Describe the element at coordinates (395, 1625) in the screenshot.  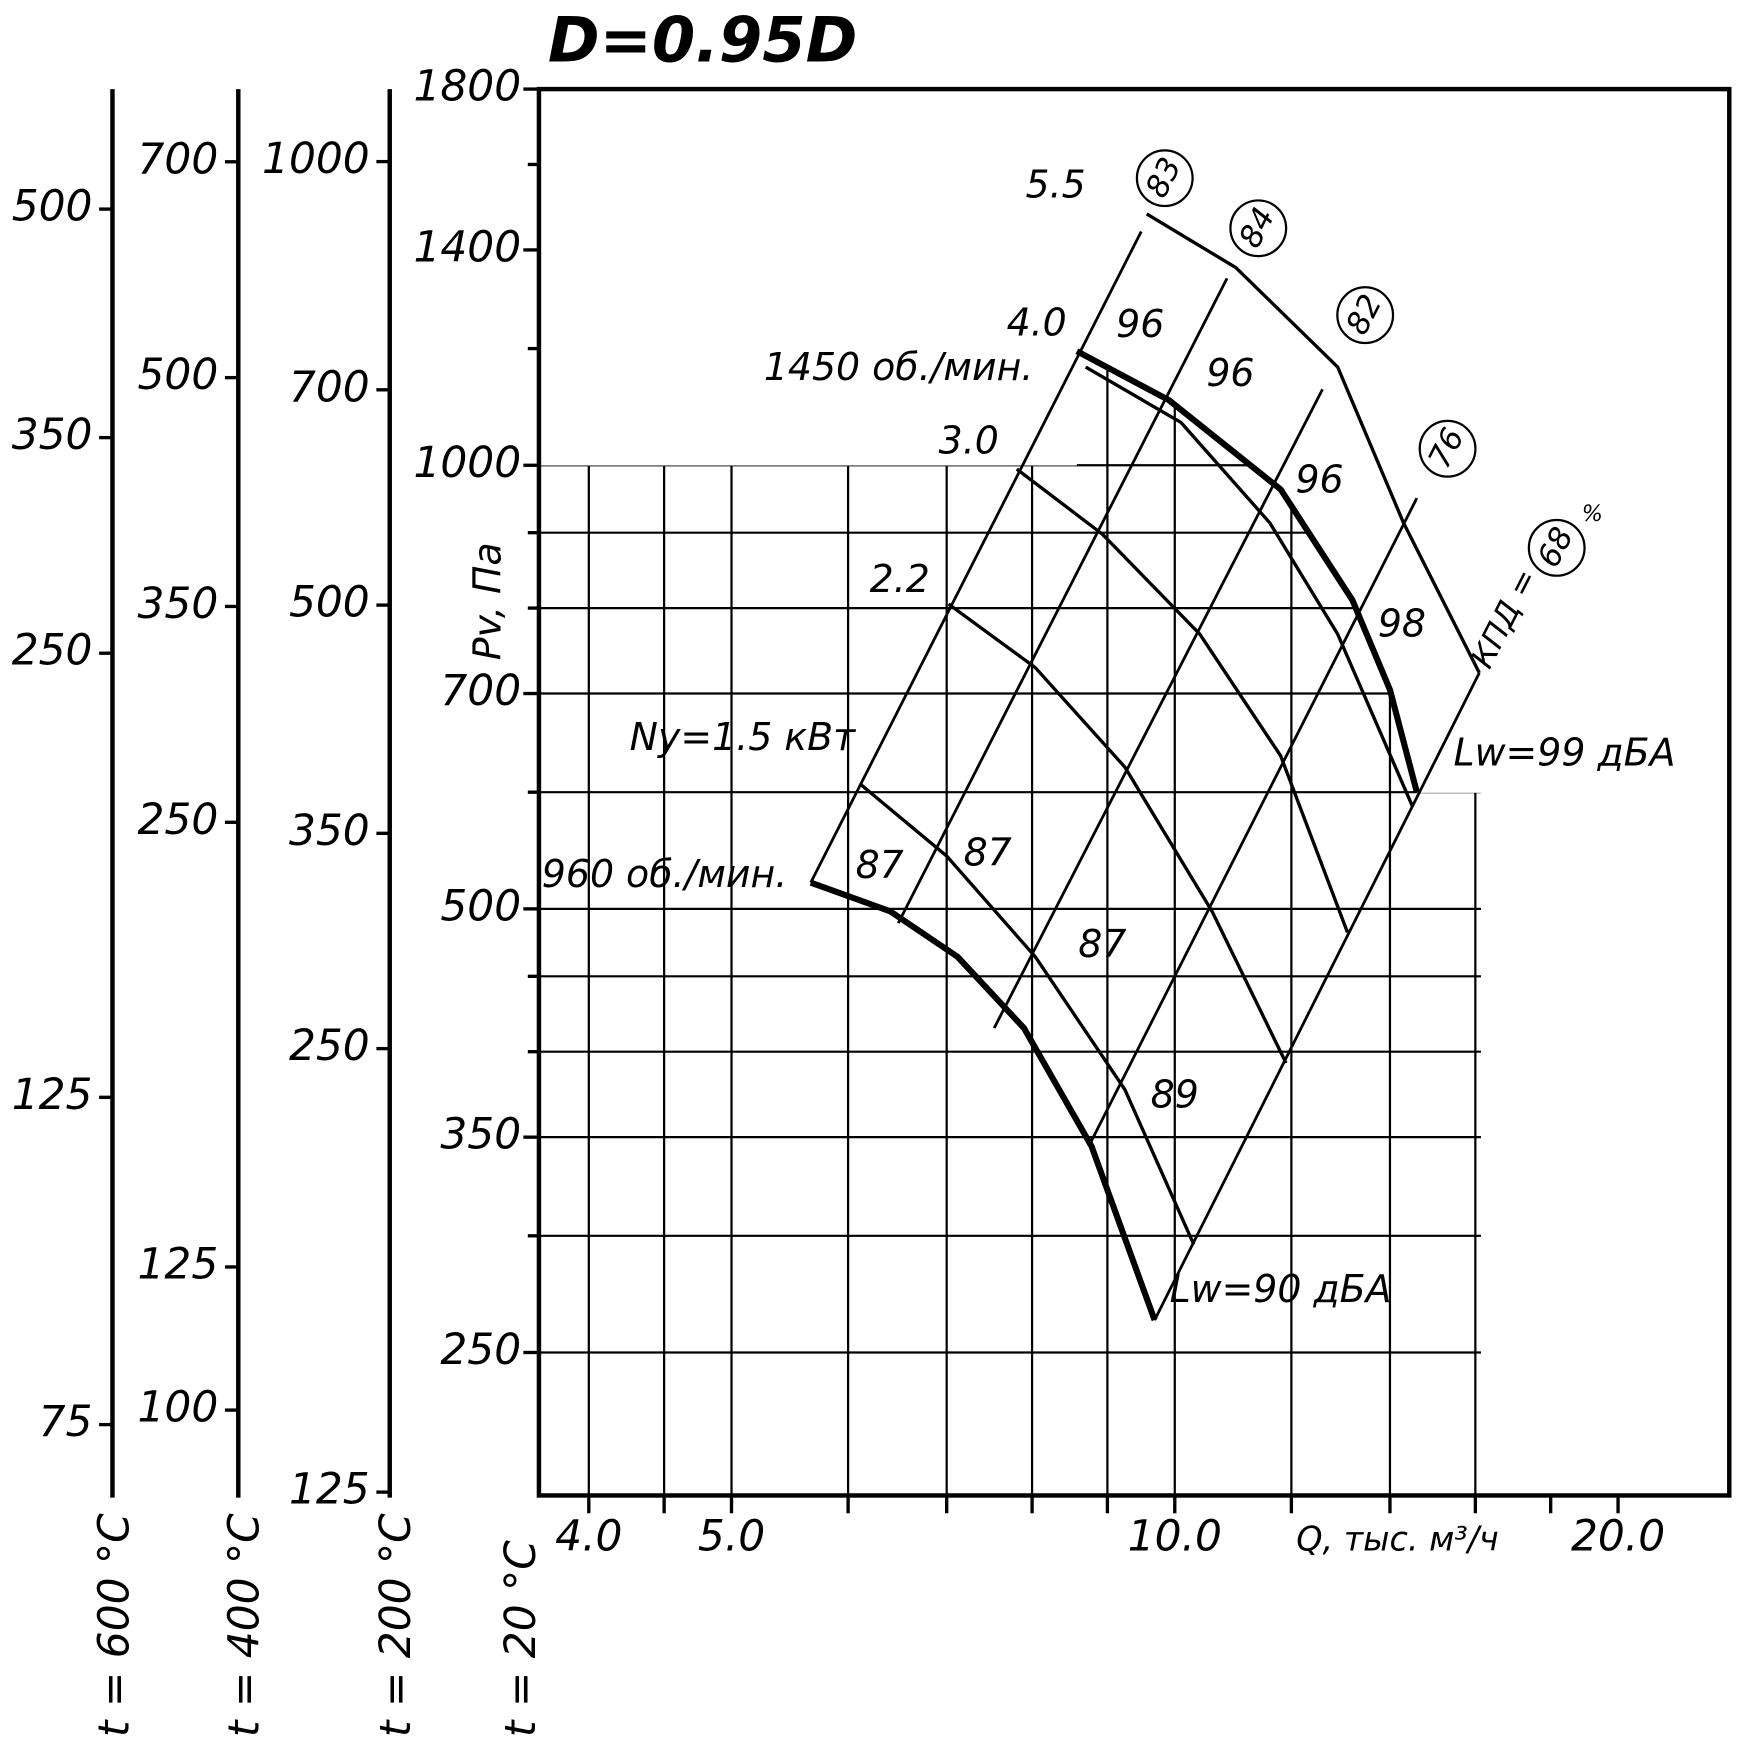
I see `temp-axis-caption: t = 200 °C` at that location.